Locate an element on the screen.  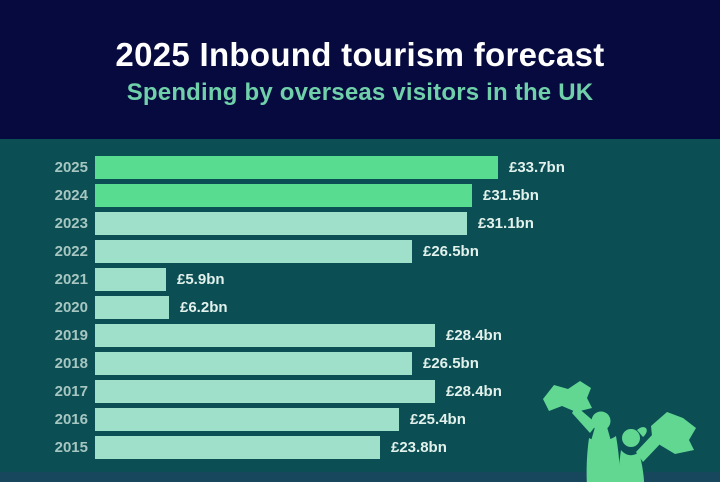
year-label: 2024 is located at coordinates (71, 195).